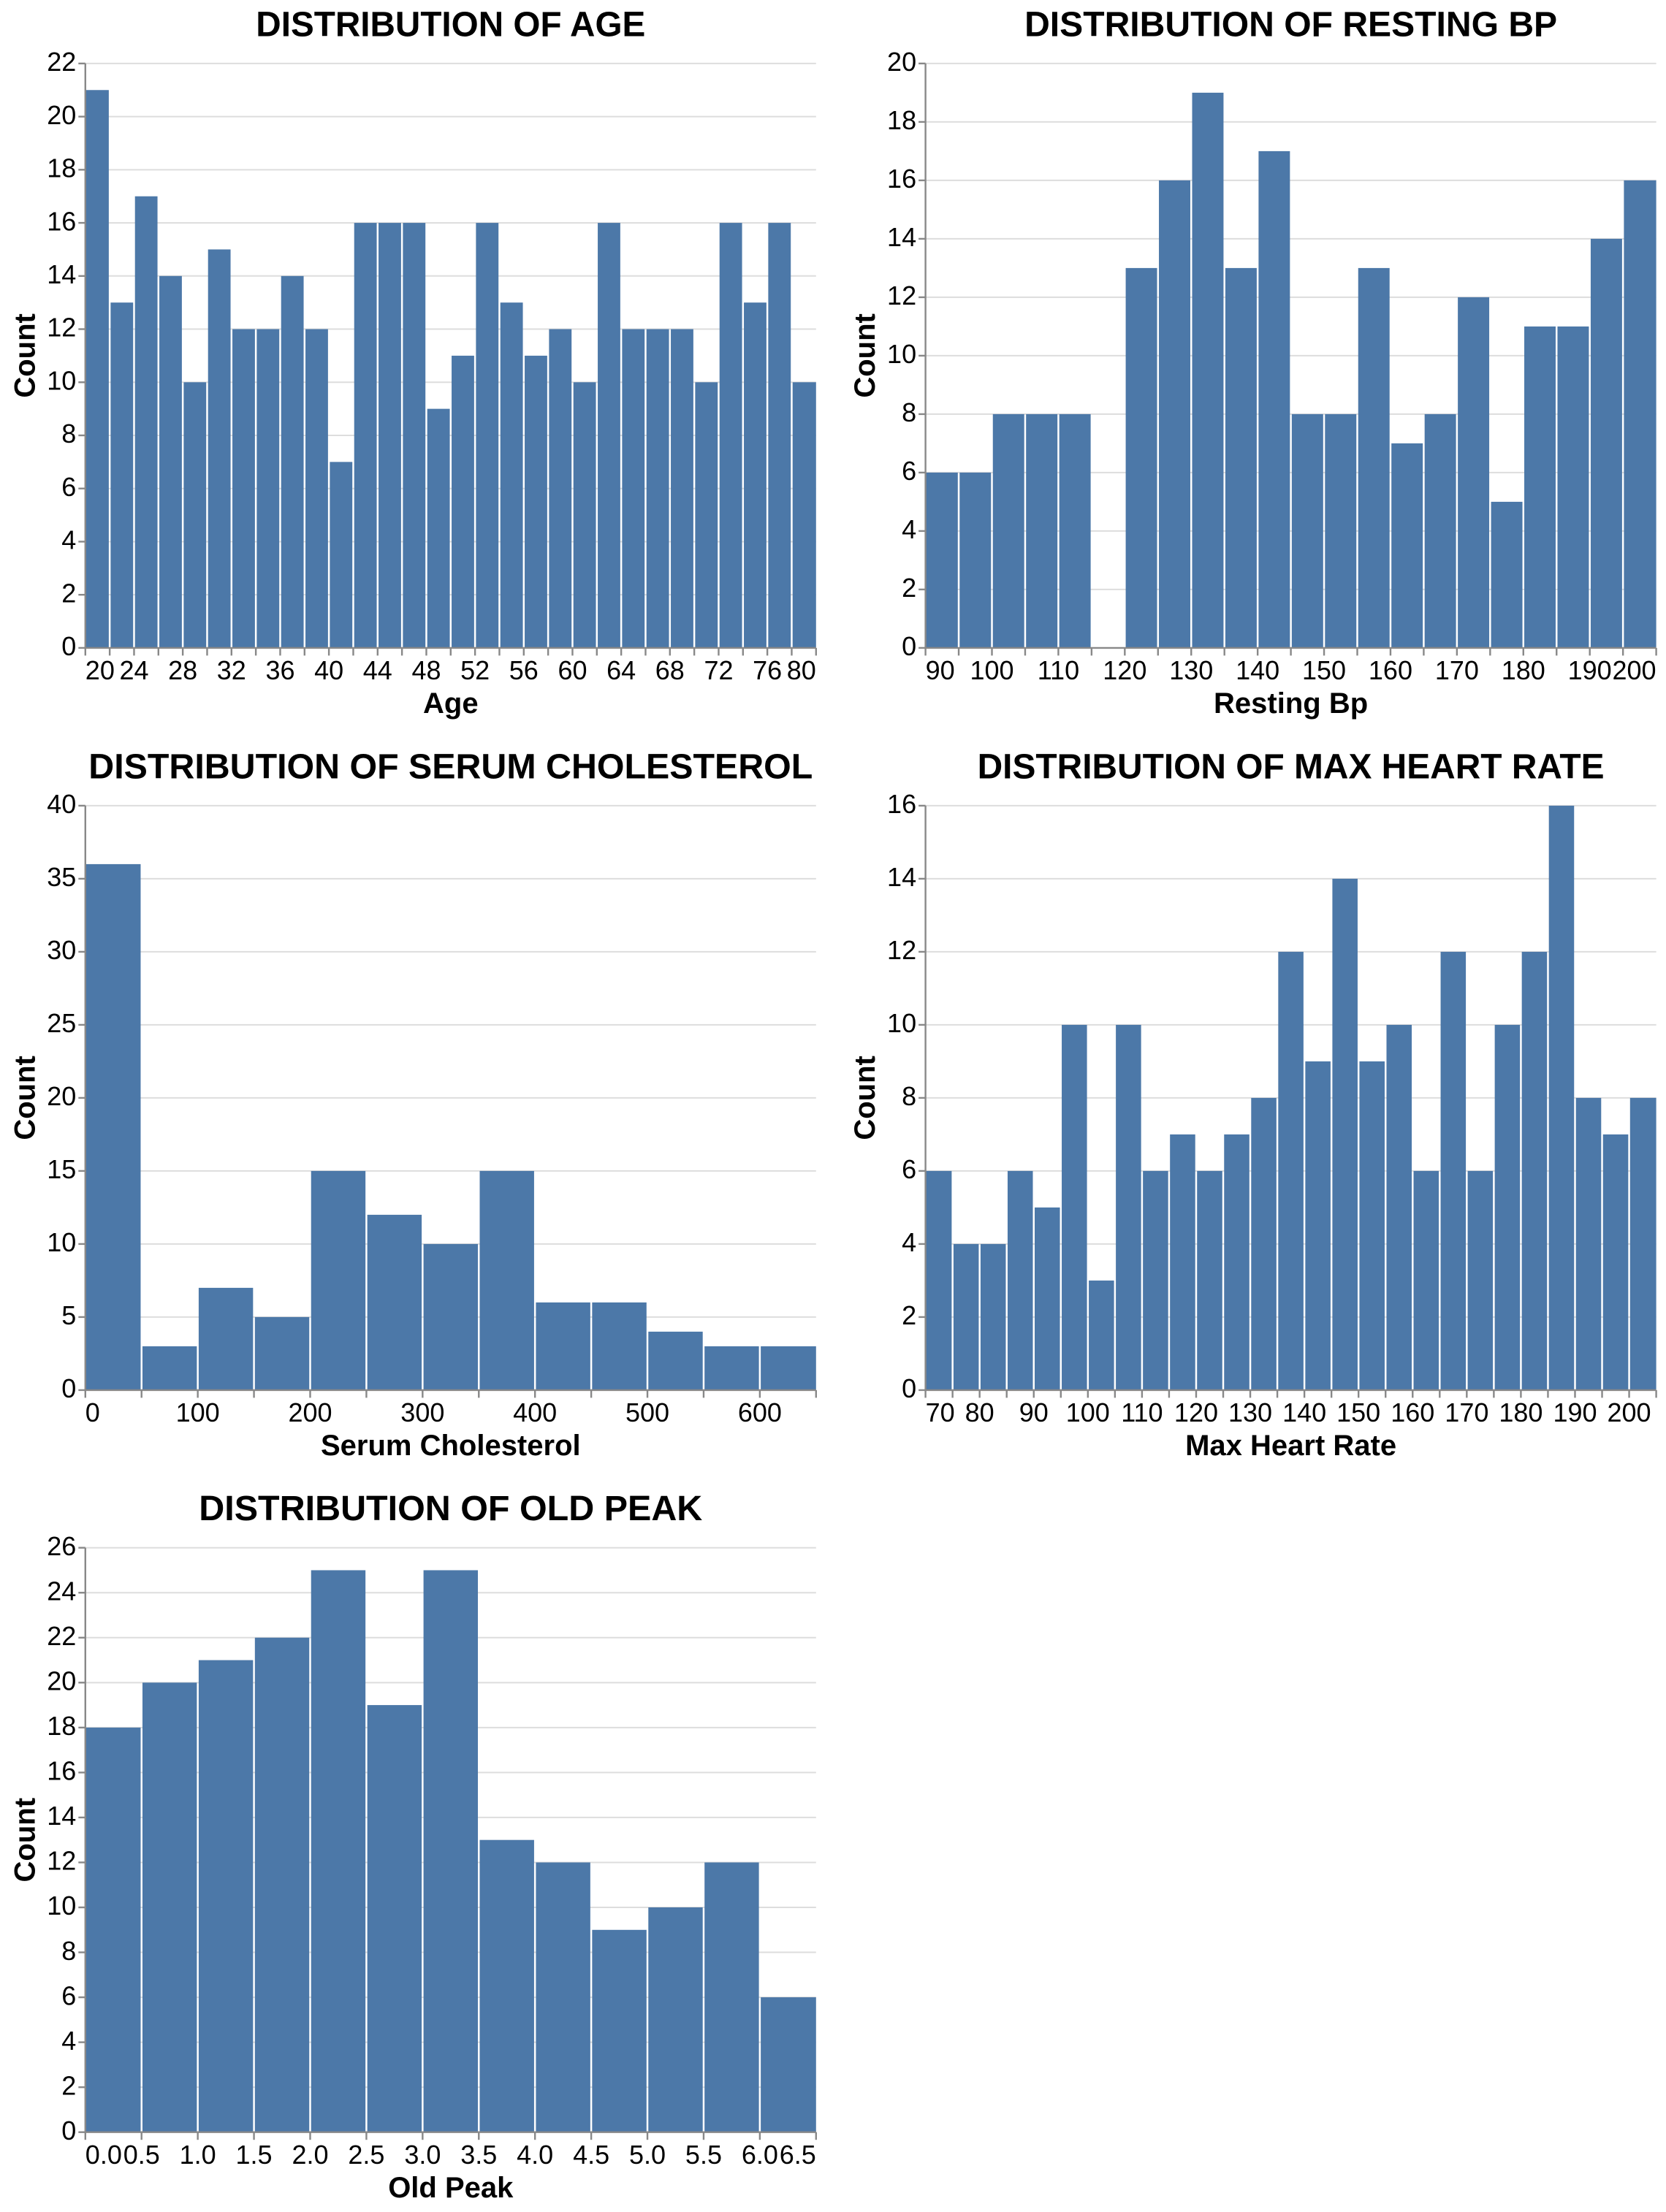 This screenshot has width=1666, height=2212. I want to click on svg-text: 76, so click(768, 670).